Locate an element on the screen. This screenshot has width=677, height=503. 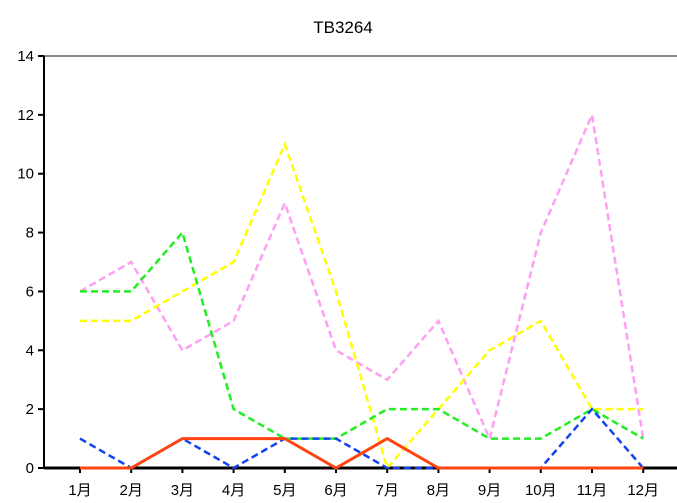
x-tick-label: 12月 is located at coordinates (643, 490).